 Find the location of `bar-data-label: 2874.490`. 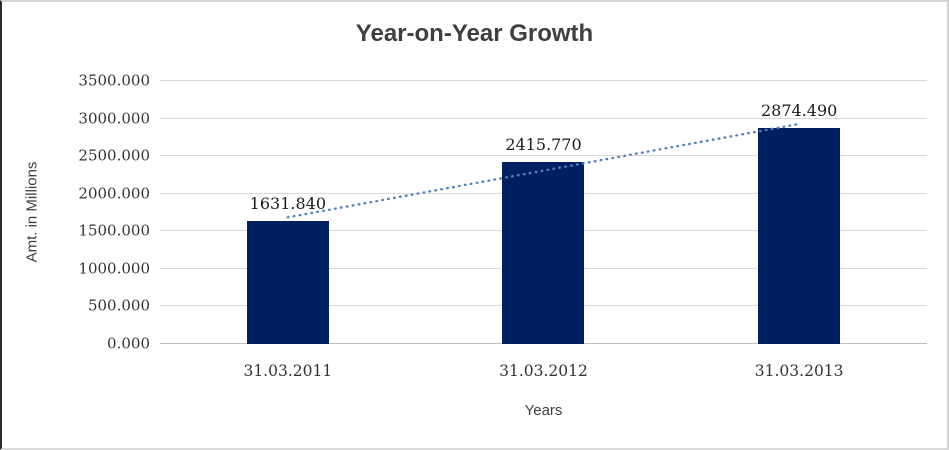

bar-data-label: 2874.490 is located at coordinates (799, 111).